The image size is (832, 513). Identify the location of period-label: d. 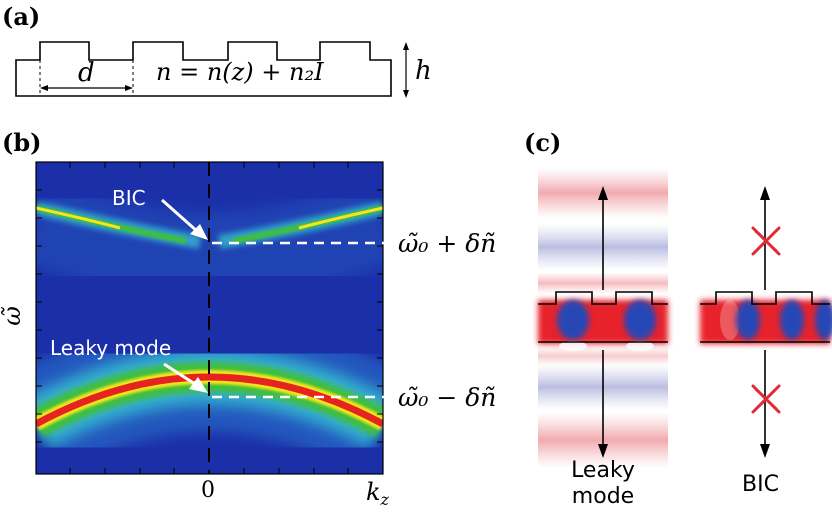
(86, 73).